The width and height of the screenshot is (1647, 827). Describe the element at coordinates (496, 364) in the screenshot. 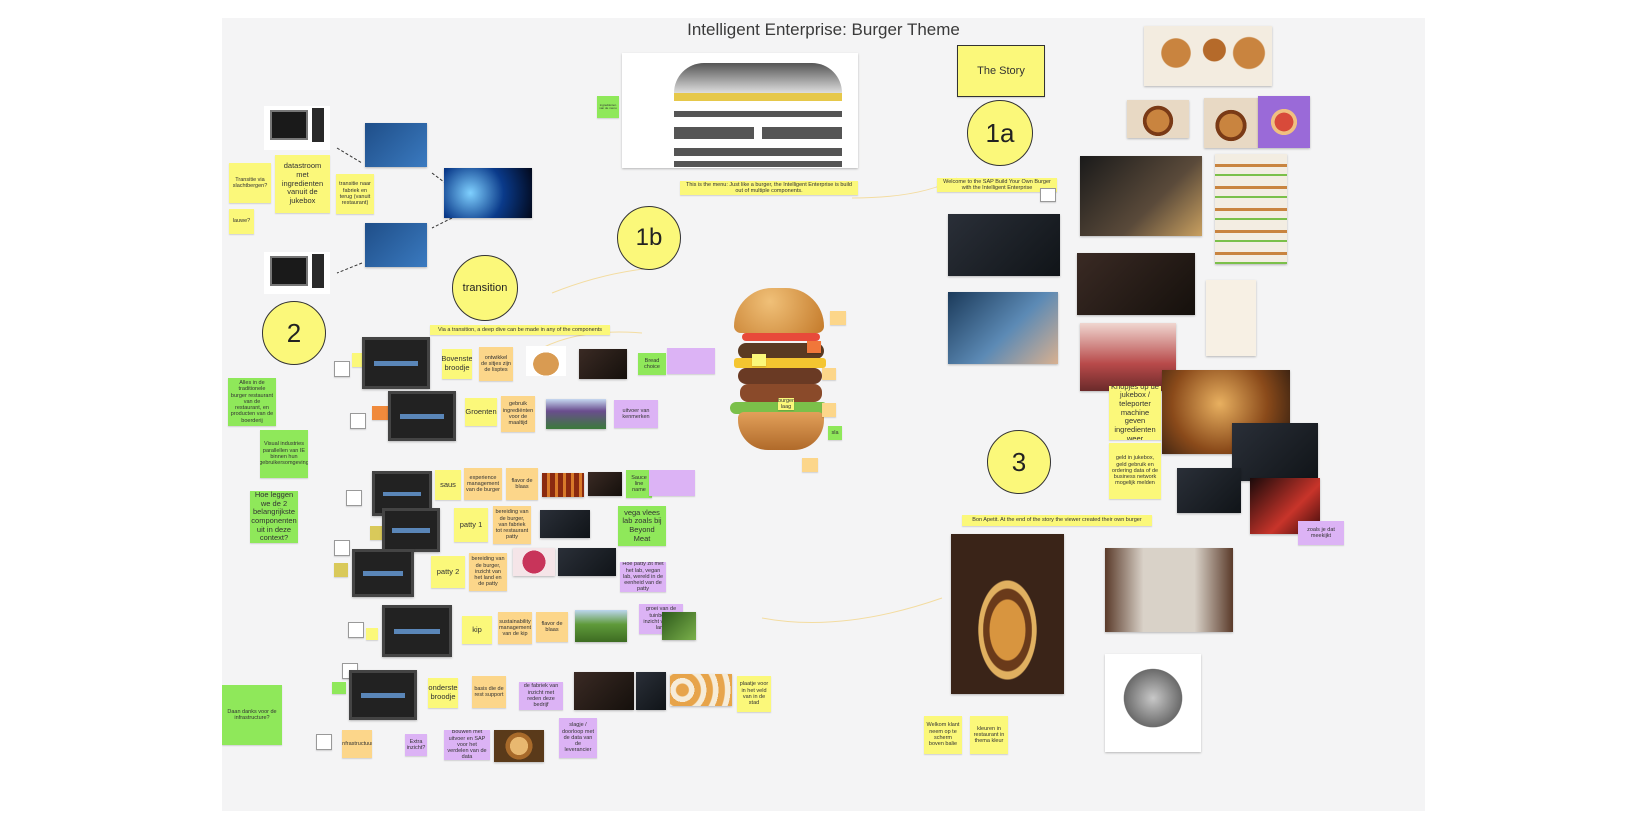

I see `note-ontwikkel: ontwikkel de sitjes zijn de lisptes` at that location.